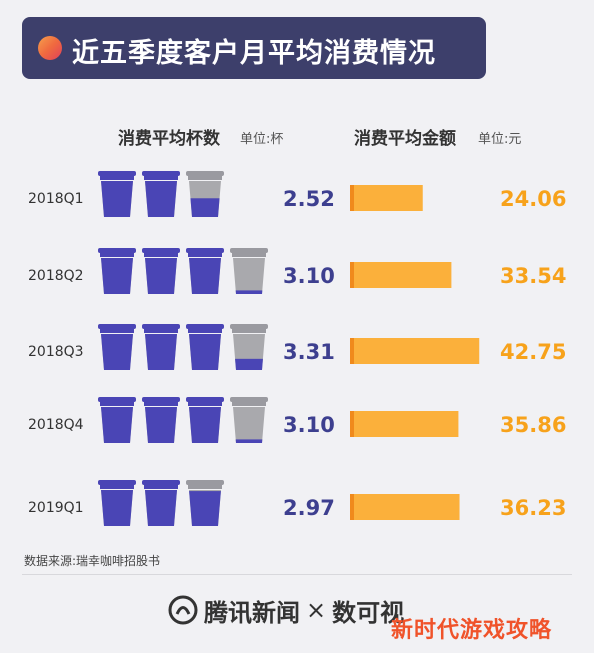 This screenshot has height=653, width=594. What do you see at coordinates (533, 352) in the screenshot?
I see `amount-value-label: 42.75` at bounding box center [533, 352].